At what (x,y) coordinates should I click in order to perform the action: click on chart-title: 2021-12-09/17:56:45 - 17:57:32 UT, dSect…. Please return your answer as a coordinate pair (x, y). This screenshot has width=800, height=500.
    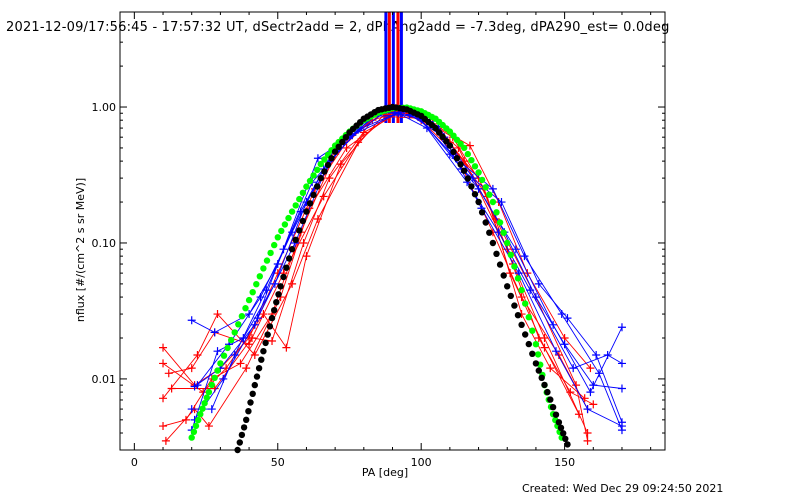
    Looking at the image, I should click on (338, 27).